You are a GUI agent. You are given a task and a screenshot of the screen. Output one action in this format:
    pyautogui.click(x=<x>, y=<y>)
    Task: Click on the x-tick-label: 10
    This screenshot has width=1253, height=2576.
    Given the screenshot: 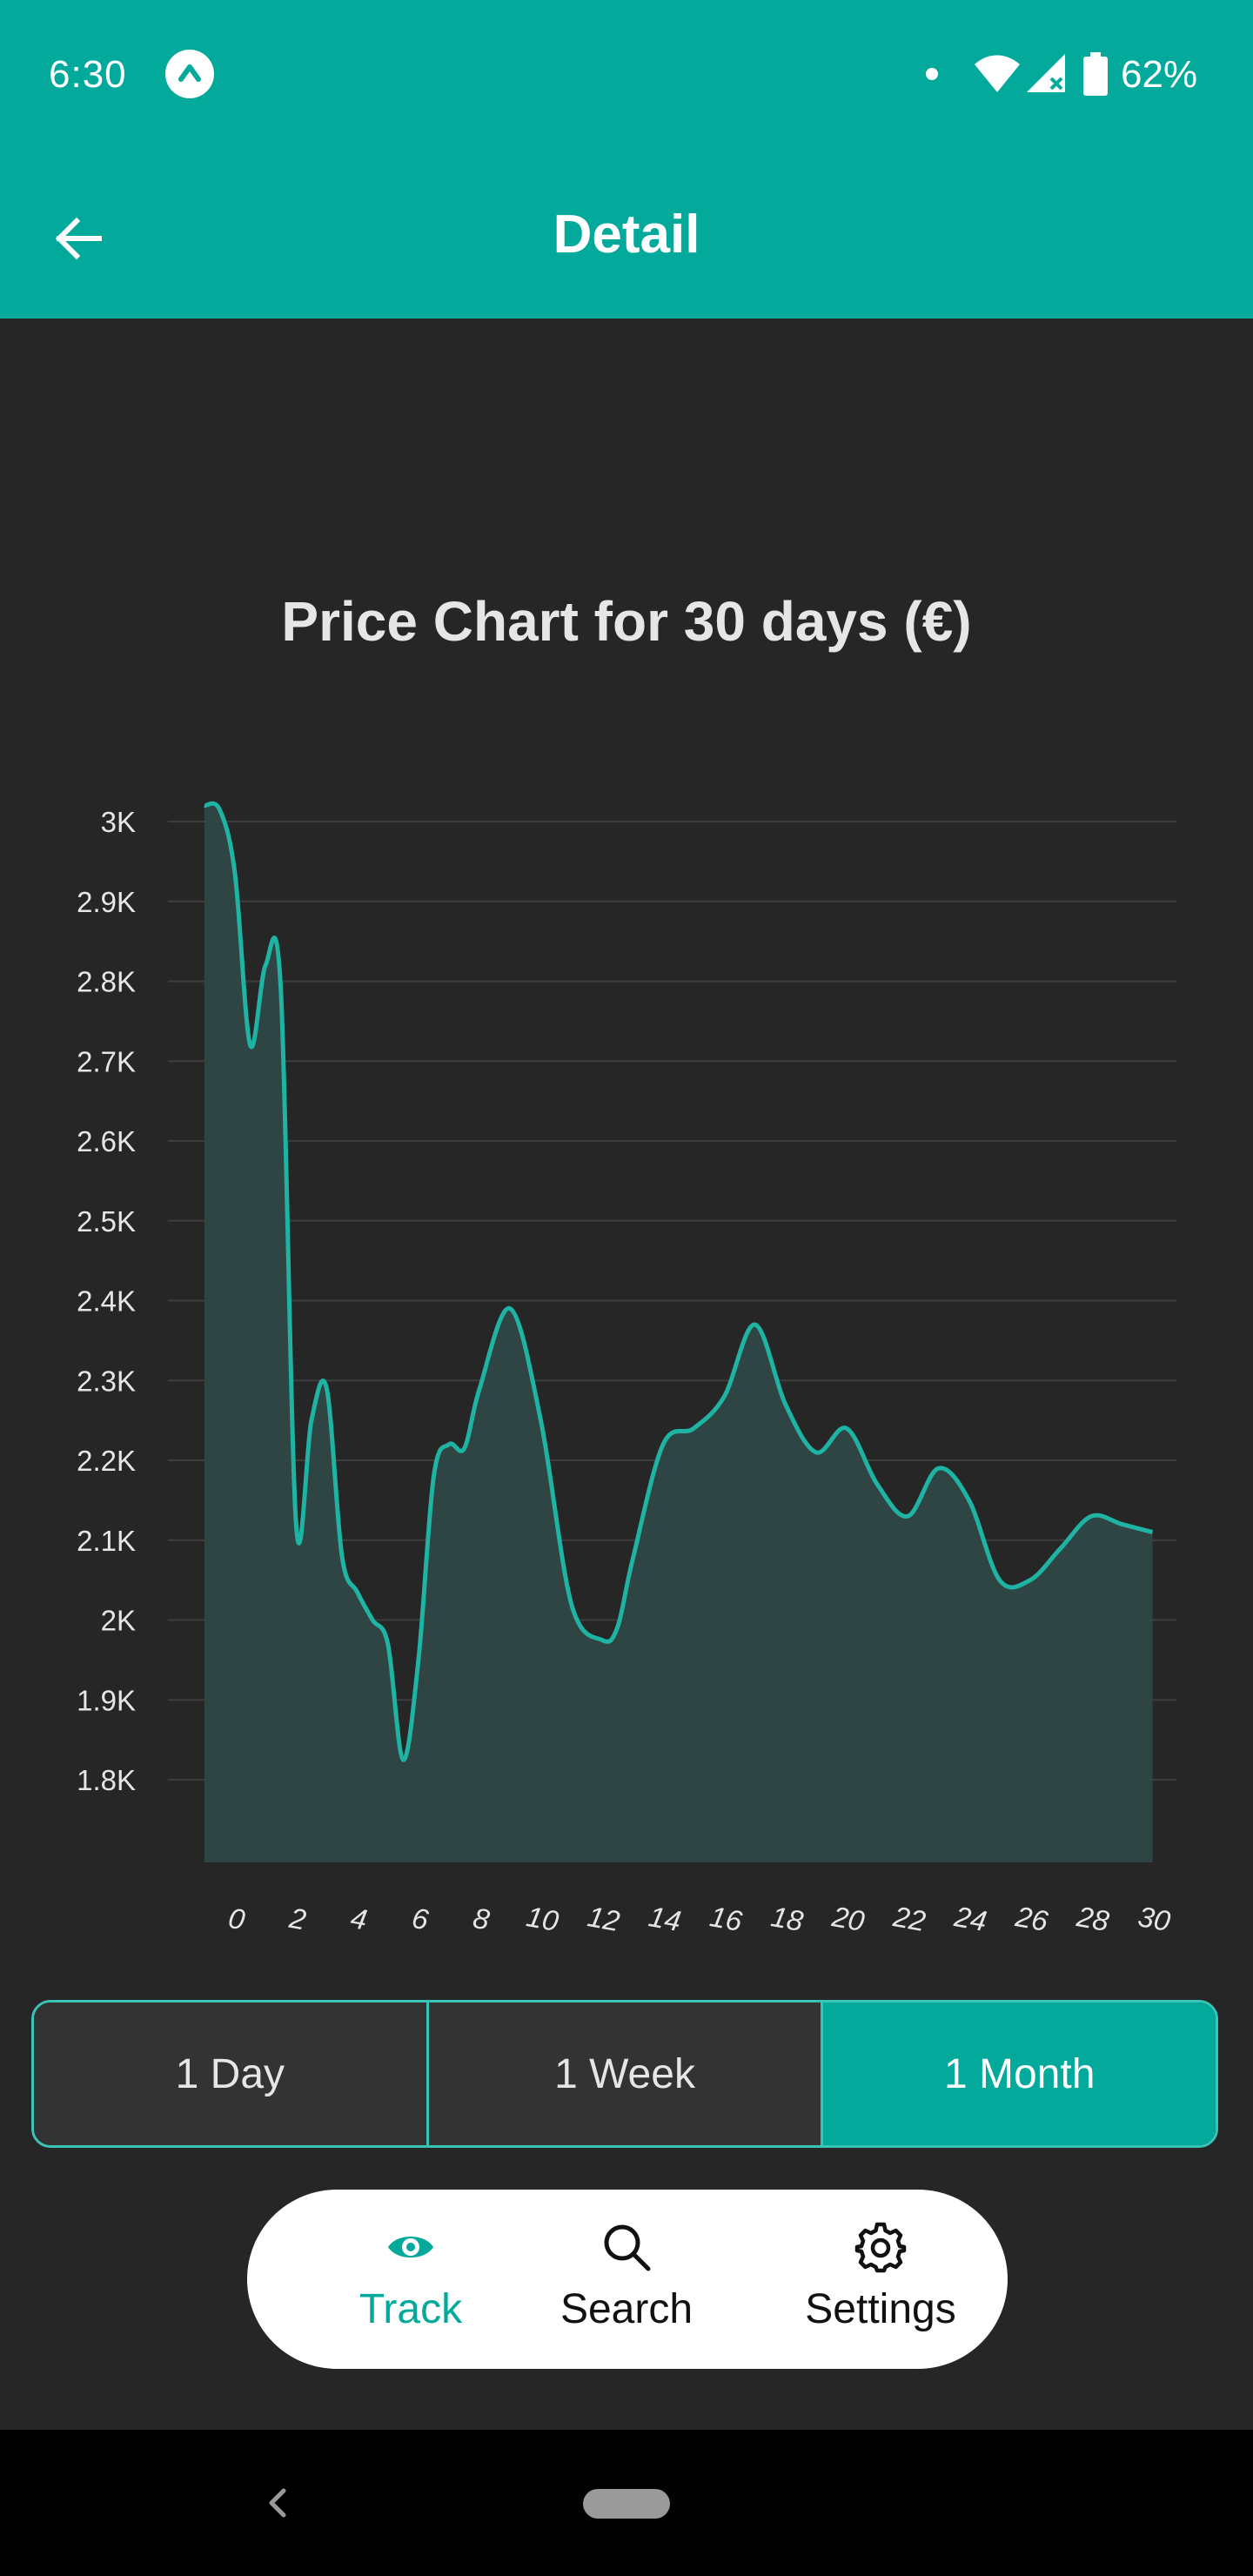 What is the action you would take?
    pyautogui.click(x=542, y=1918)
    